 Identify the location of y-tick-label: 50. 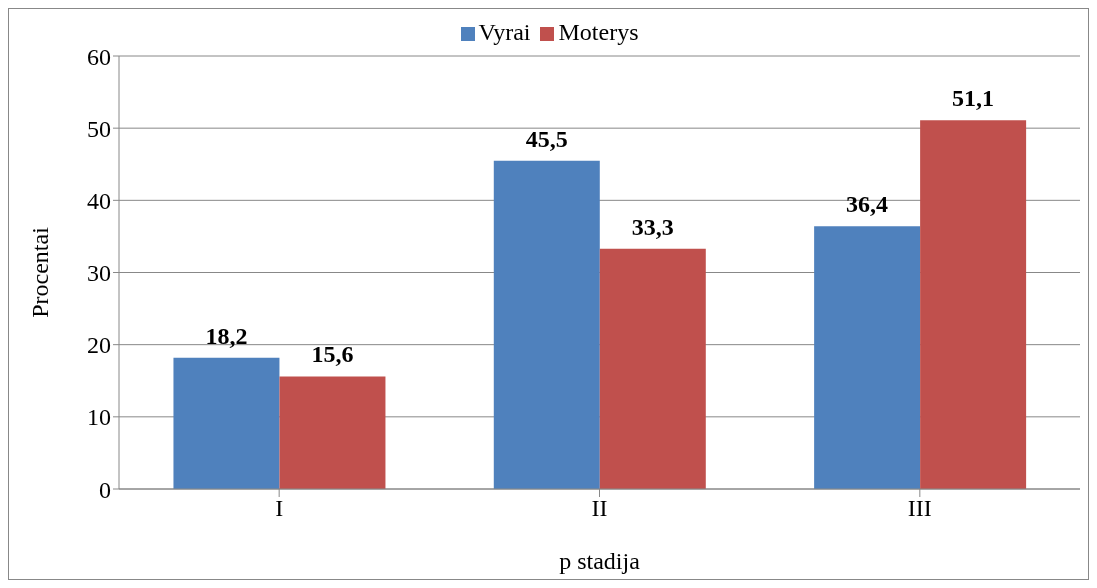
(99, 128).